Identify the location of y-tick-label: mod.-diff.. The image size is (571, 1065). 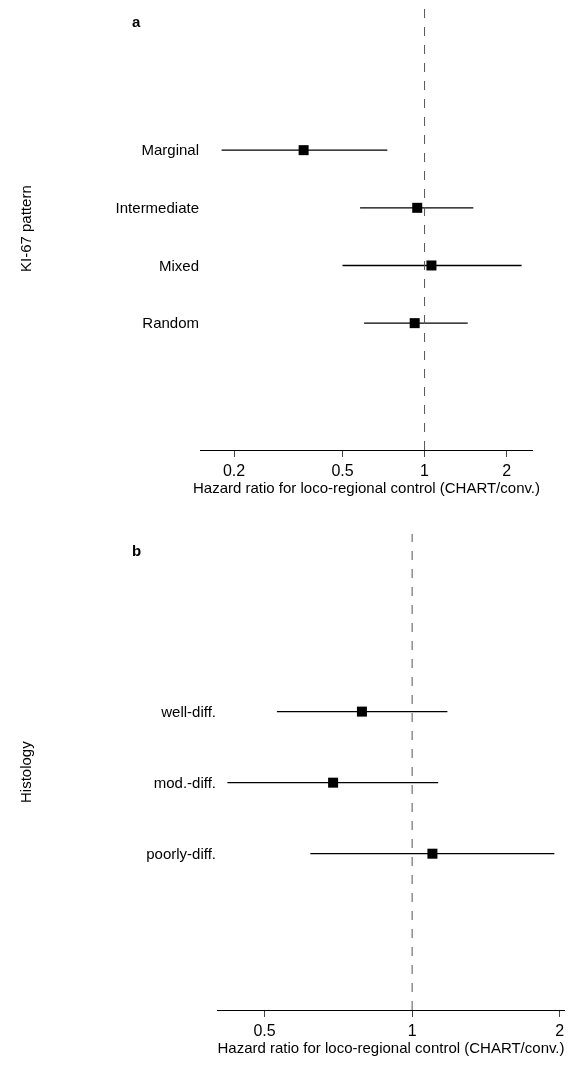
(184, 782).